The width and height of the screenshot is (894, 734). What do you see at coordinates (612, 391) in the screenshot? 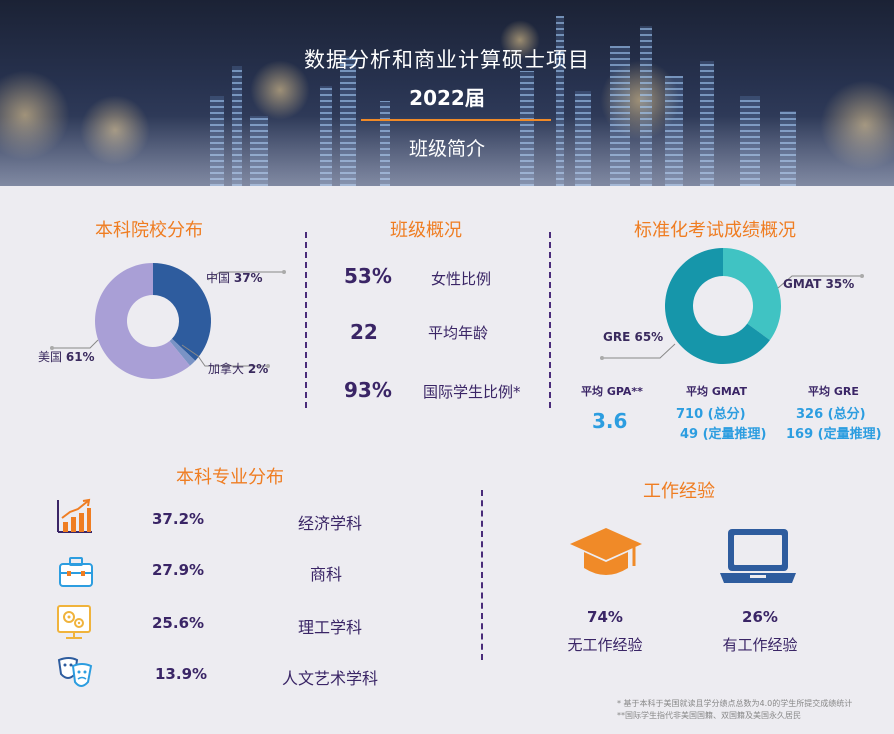
I see `gpa-caption: 平均 GPA**` at bounding box center [612, 391].